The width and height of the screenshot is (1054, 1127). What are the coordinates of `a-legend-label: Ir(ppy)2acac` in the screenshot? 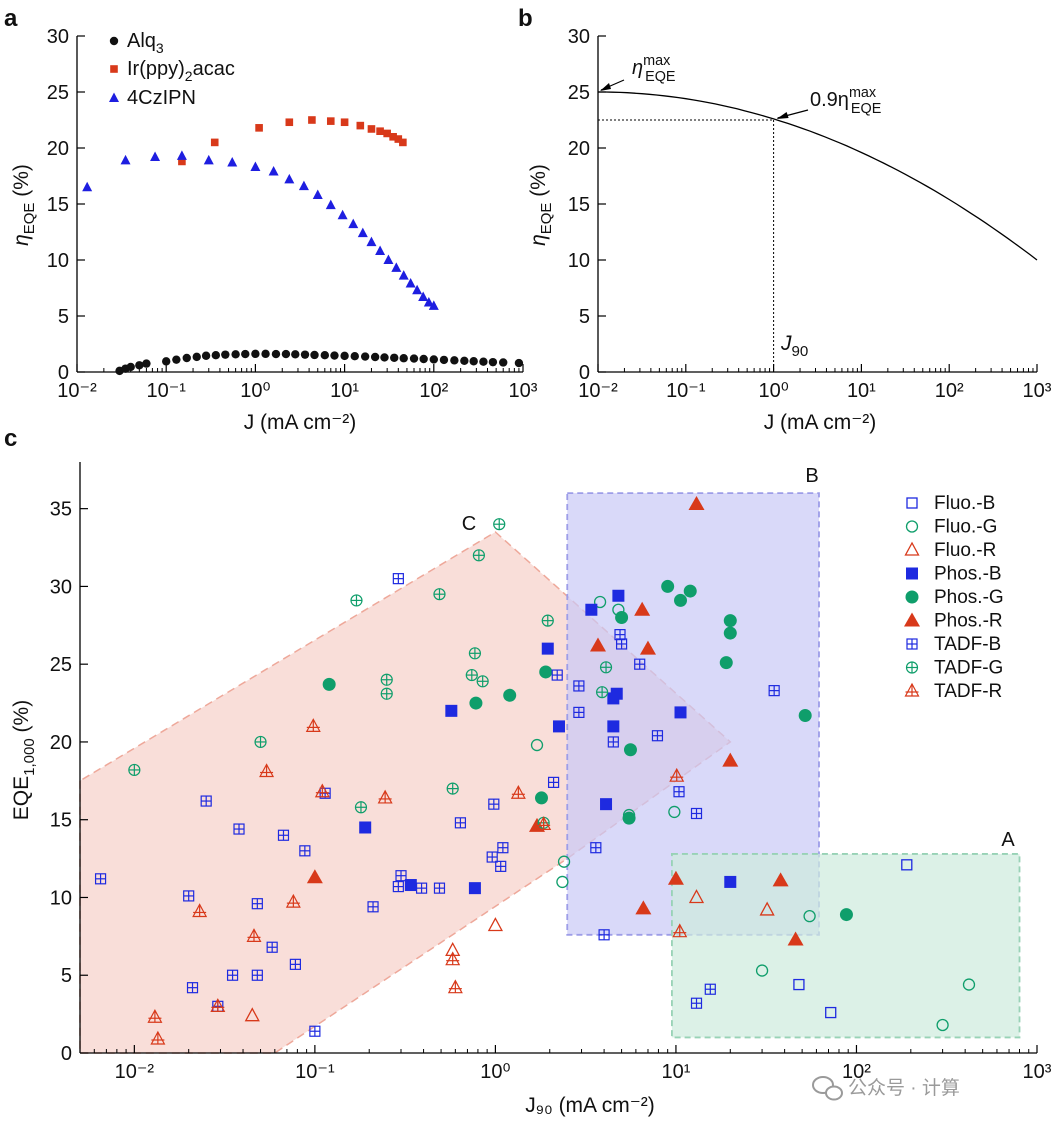 It's located at (181, 71).